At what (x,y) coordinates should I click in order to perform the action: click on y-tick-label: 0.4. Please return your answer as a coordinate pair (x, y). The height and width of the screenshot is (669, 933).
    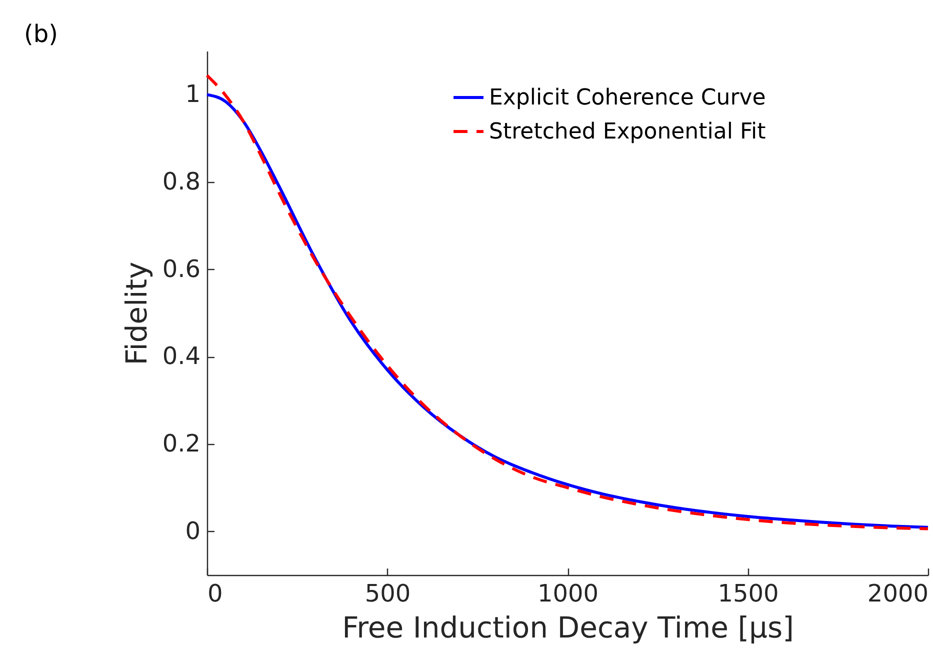
    Looking at the image, I should click on (181, 356).